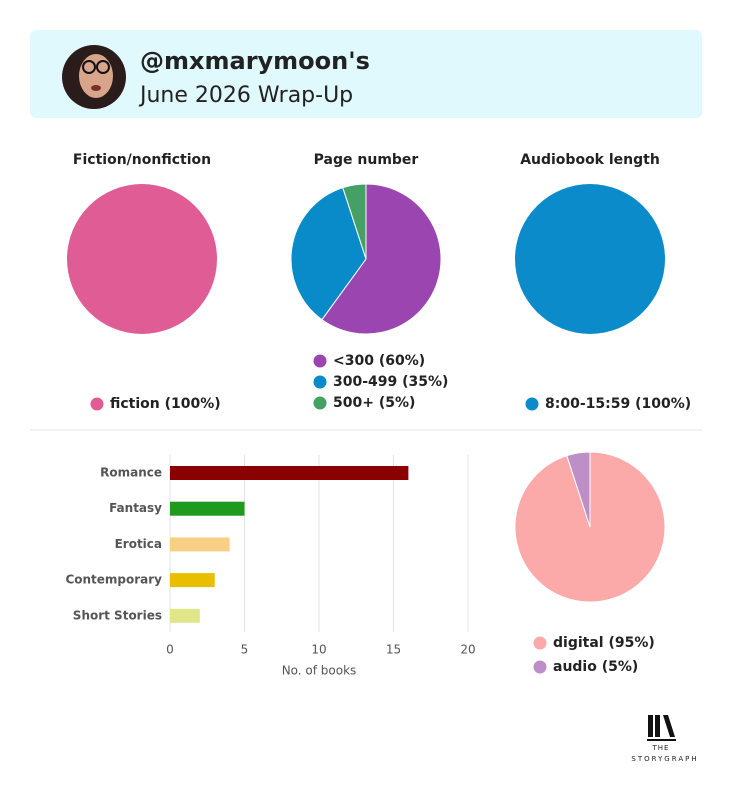  I want to click on logo-top: THE, so click(661, 748).